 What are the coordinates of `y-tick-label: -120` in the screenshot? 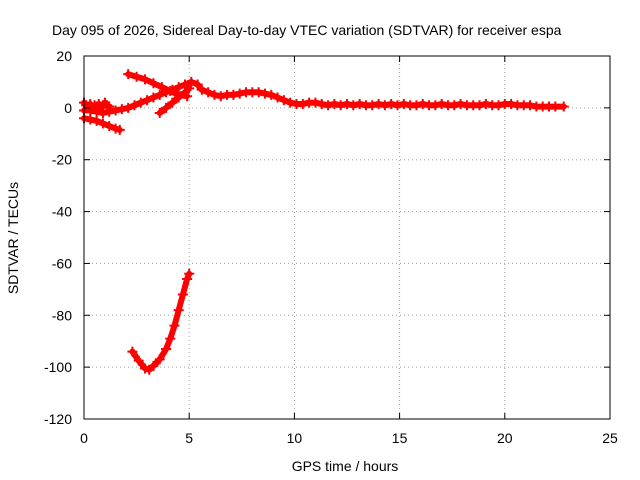 It's located at (58, 419).